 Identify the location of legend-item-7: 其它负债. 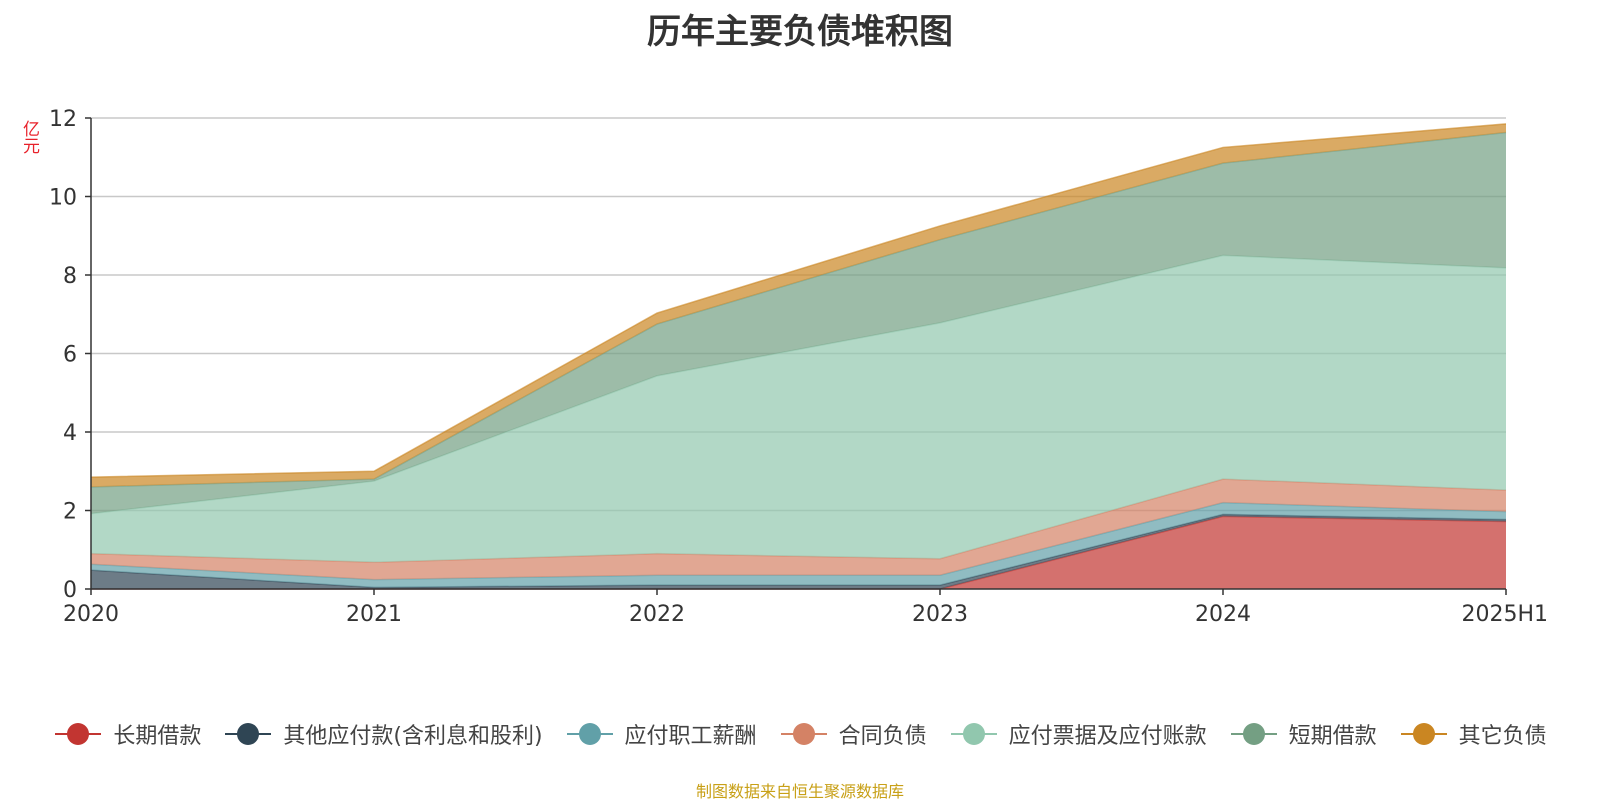
(1473, 734).